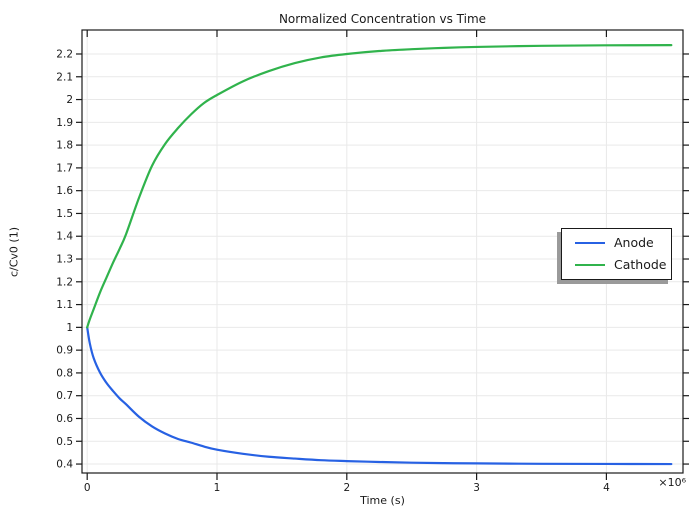  What do you see at coordinates (382, 500) in the screenshot?
I see `x-axis-label: Time (s)` at bounding box center [382, 500].